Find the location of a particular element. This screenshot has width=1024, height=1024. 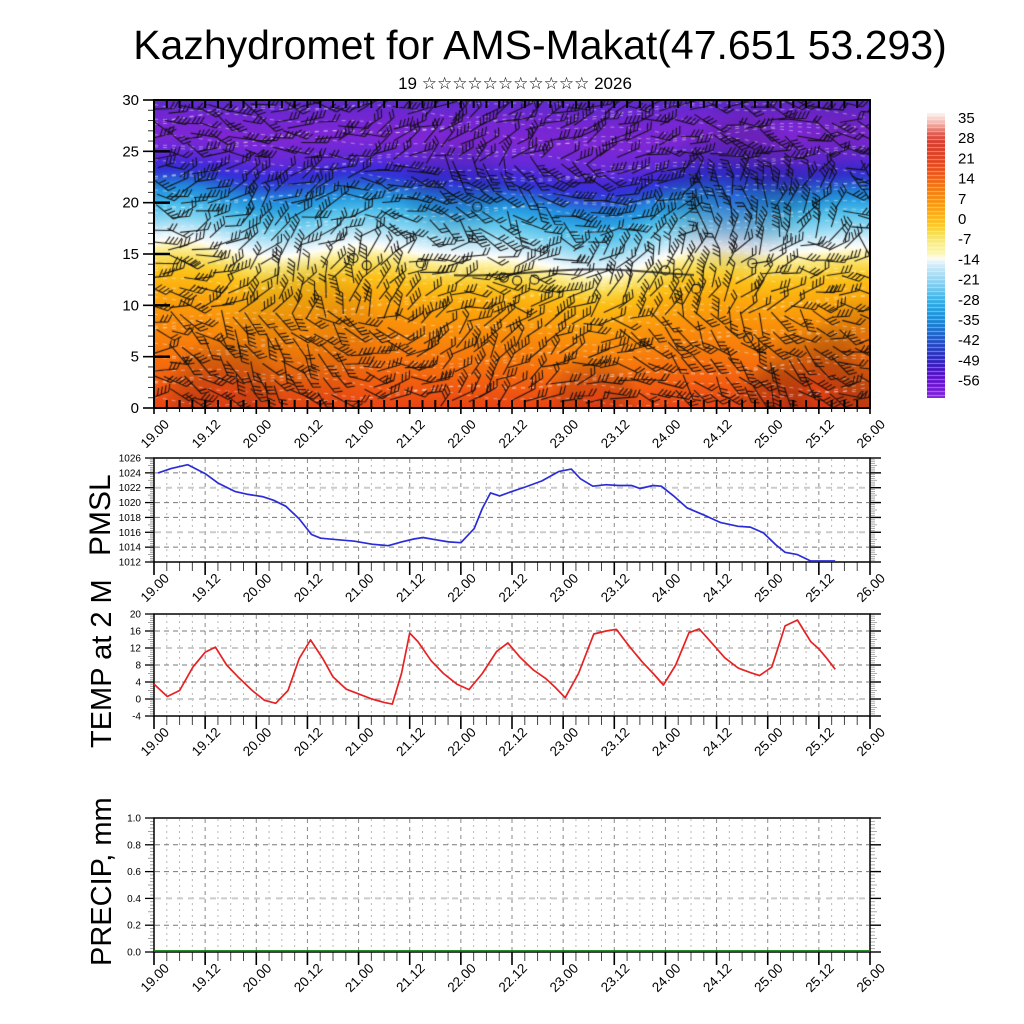

svg-text: -21 is located at coordinates (969, 280).